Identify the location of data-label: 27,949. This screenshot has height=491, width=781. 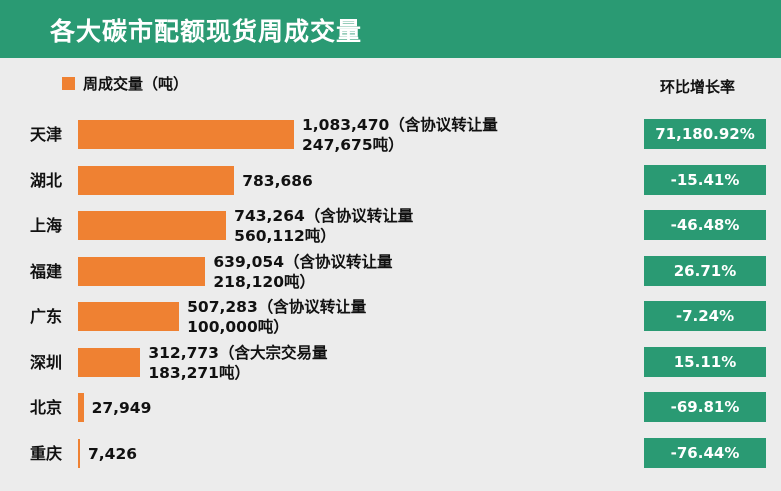
(122, 408).